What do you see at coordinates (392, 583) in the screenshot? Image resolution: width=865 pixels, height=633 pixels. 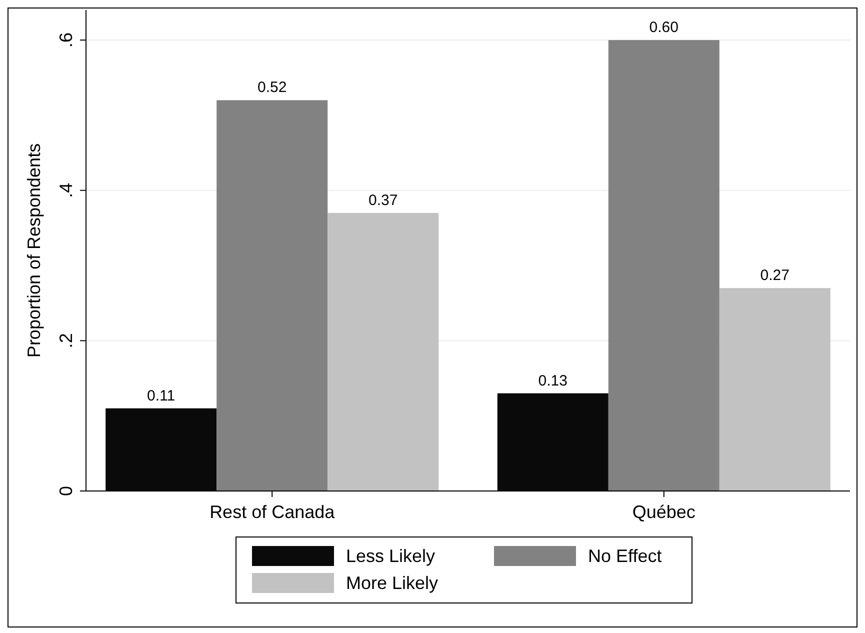 I see `legend-label: More Likely` at bounding box center [392, 583].